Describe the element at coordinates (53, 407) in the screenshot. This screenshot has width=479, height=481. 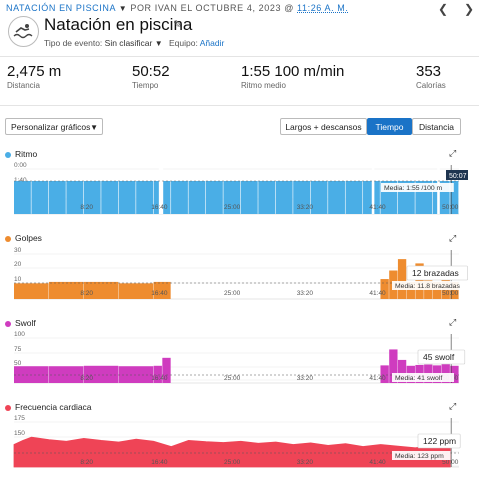
I see `chart-title-fc-label: Frecuencia cardiaca` at that location.